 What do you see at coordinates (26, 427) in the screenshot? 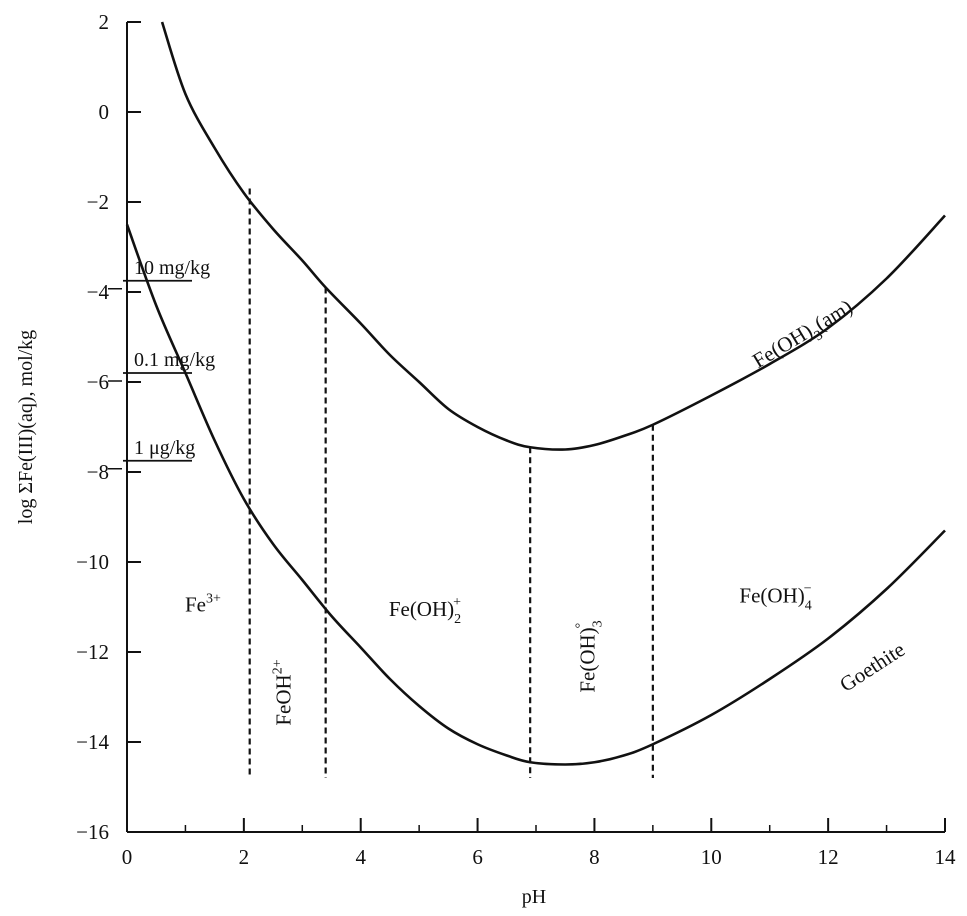
I see `y-axis-label: log ΣFe(III)(aq), mol/kg` at bounding box center [26, 427].